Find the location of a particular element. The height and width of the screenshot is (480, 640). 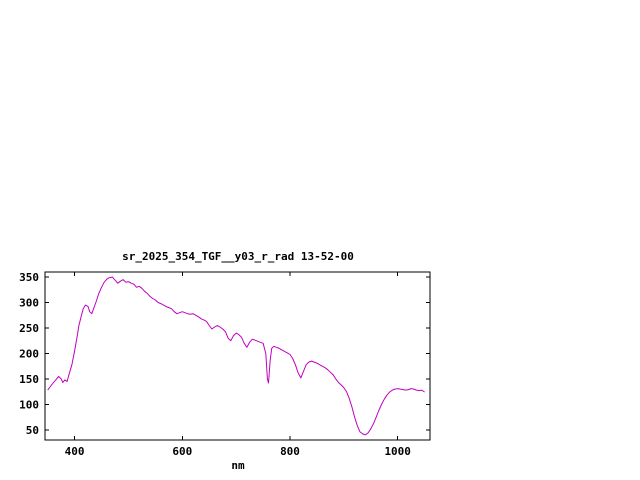

chart-title: sr_2025_354_TGF__y03_r_rad 13-52-00 is located at coordinates (238, 256).